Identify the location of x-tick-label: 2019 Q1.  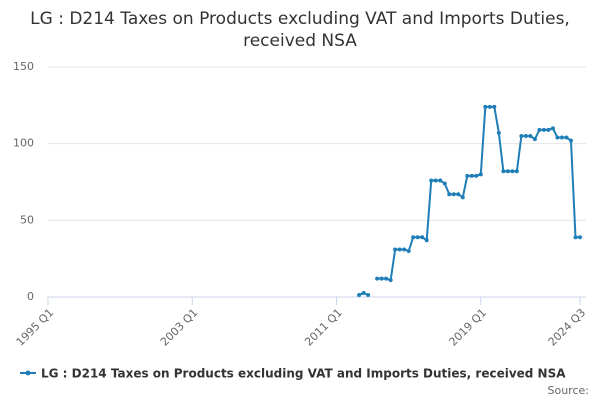
(468, 327).